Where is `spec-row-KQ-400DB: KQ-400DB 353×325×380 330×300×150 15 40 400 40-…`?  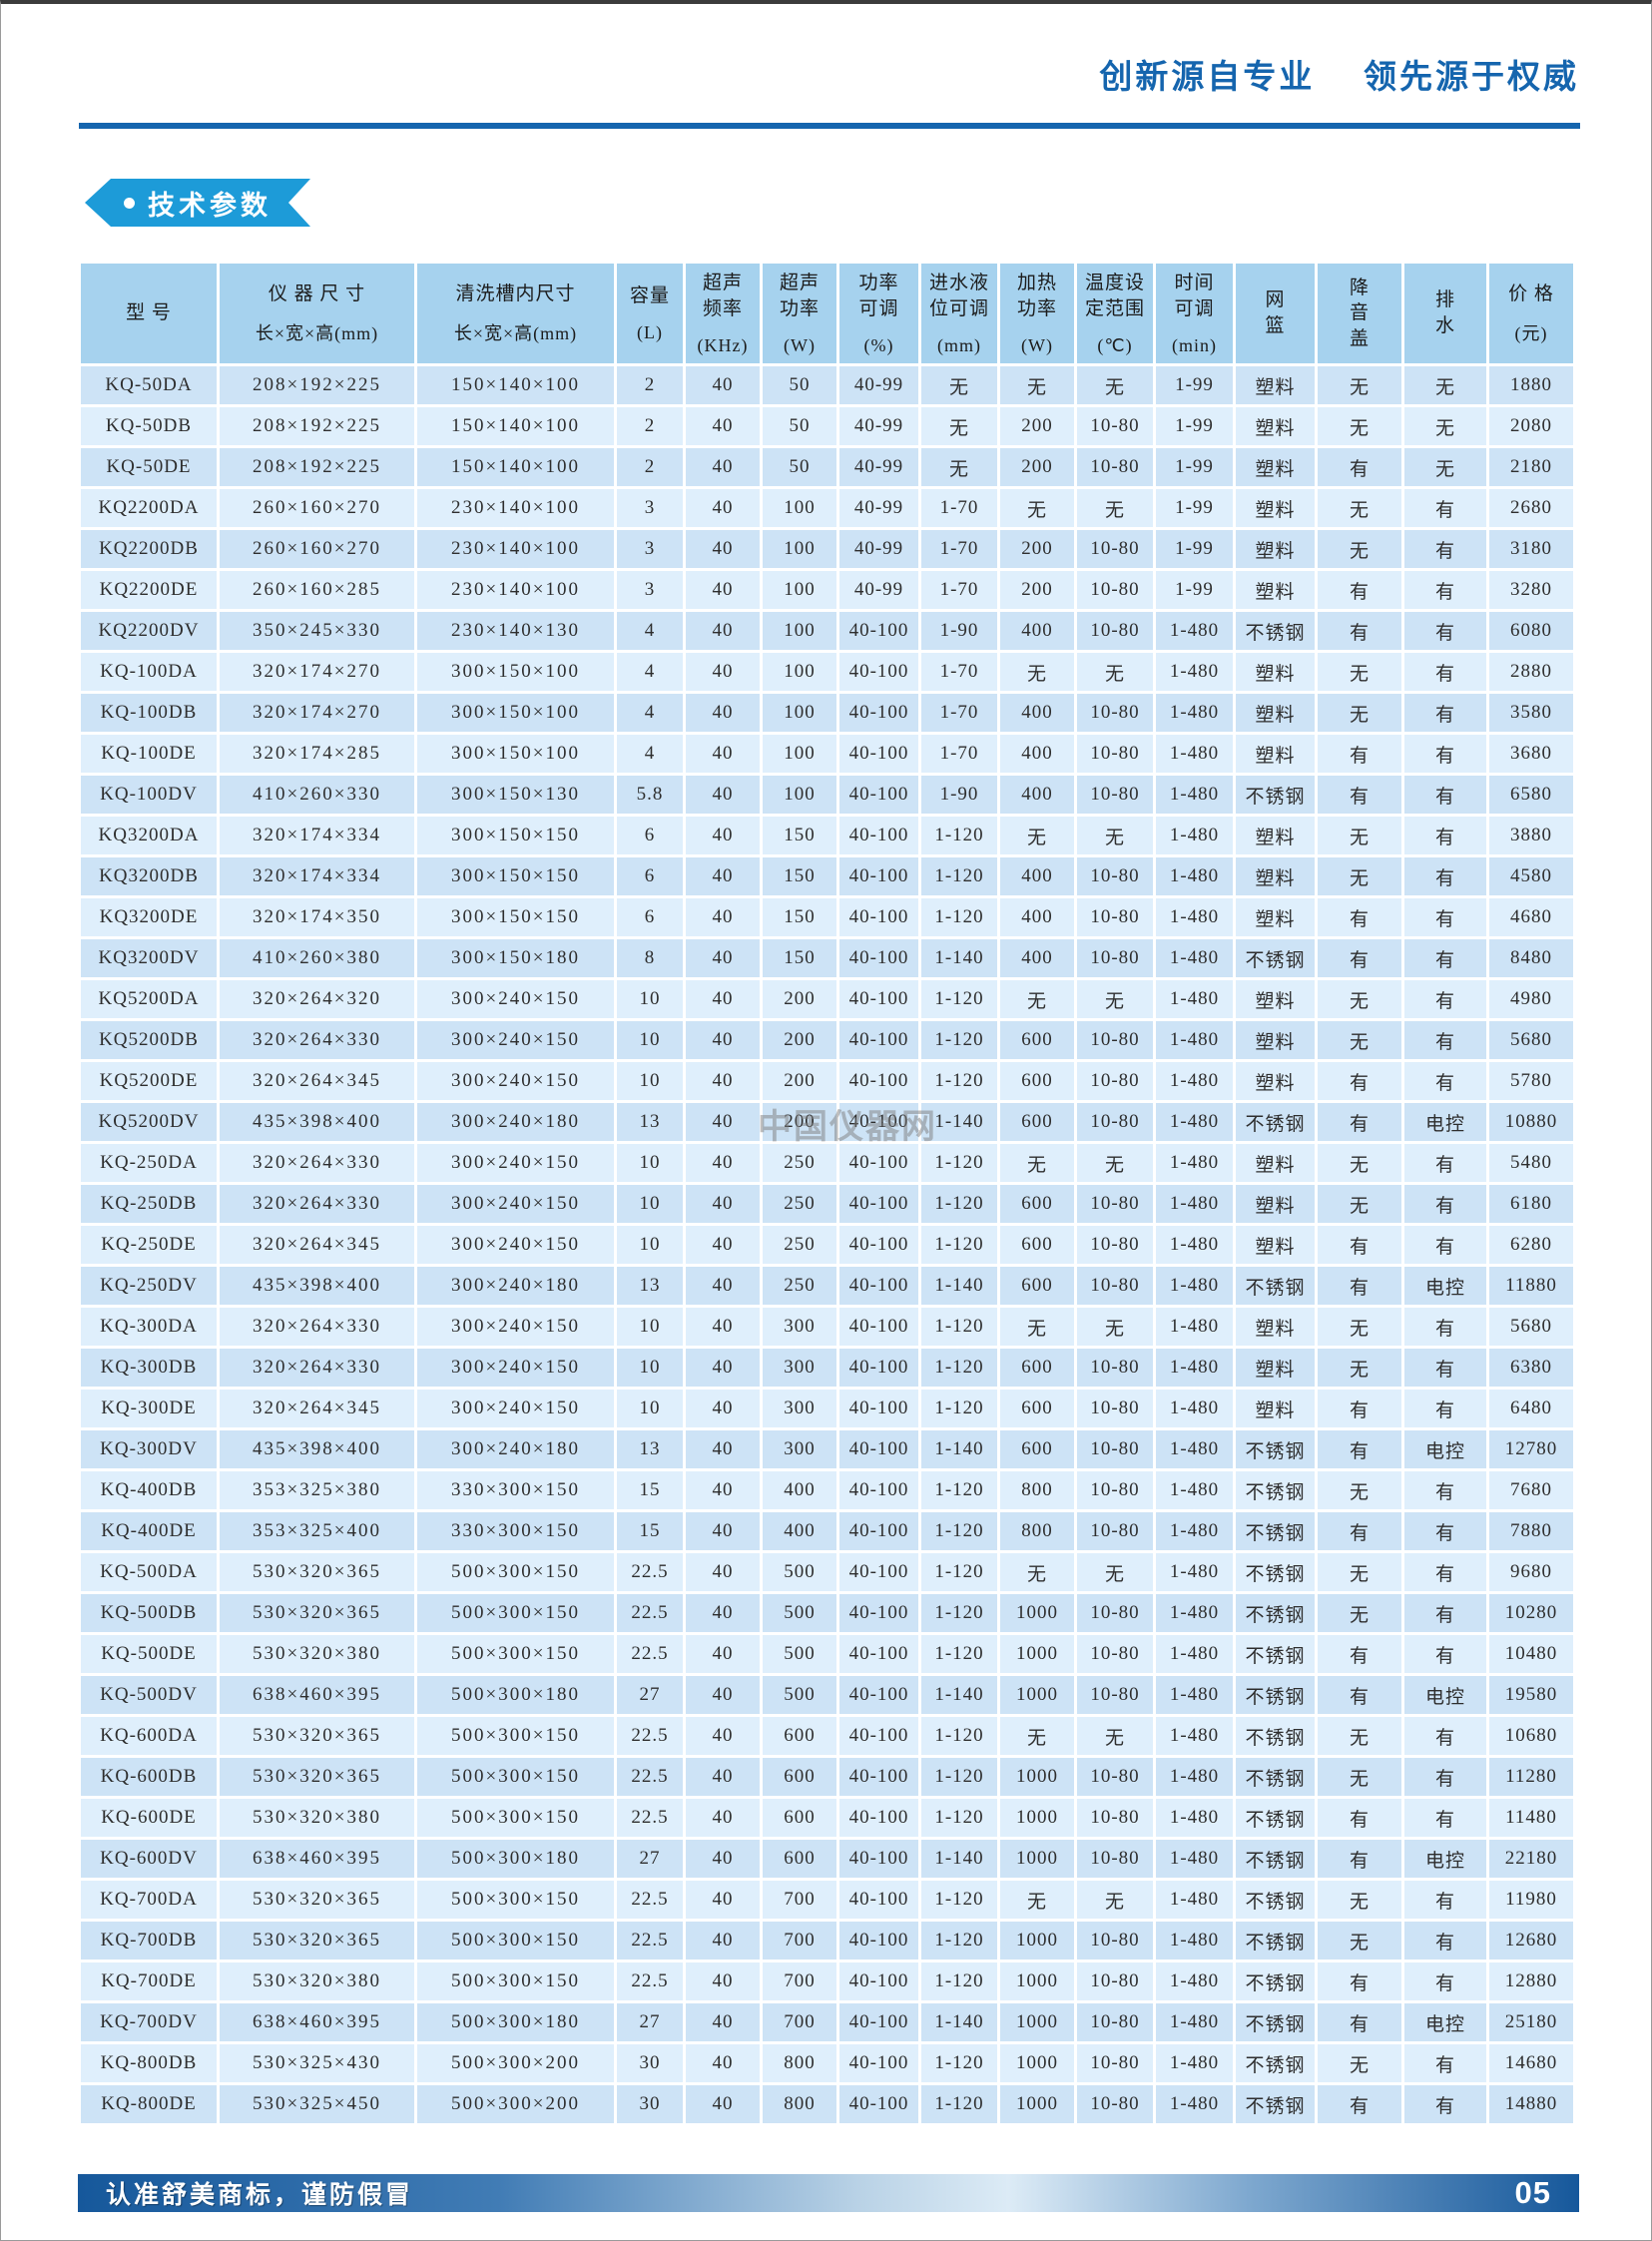
spec-row-KQ-400DB: KQ-400DB 353×325×380 330×300×150 15 40 400 40-… is located at coordinates (827, 1490).